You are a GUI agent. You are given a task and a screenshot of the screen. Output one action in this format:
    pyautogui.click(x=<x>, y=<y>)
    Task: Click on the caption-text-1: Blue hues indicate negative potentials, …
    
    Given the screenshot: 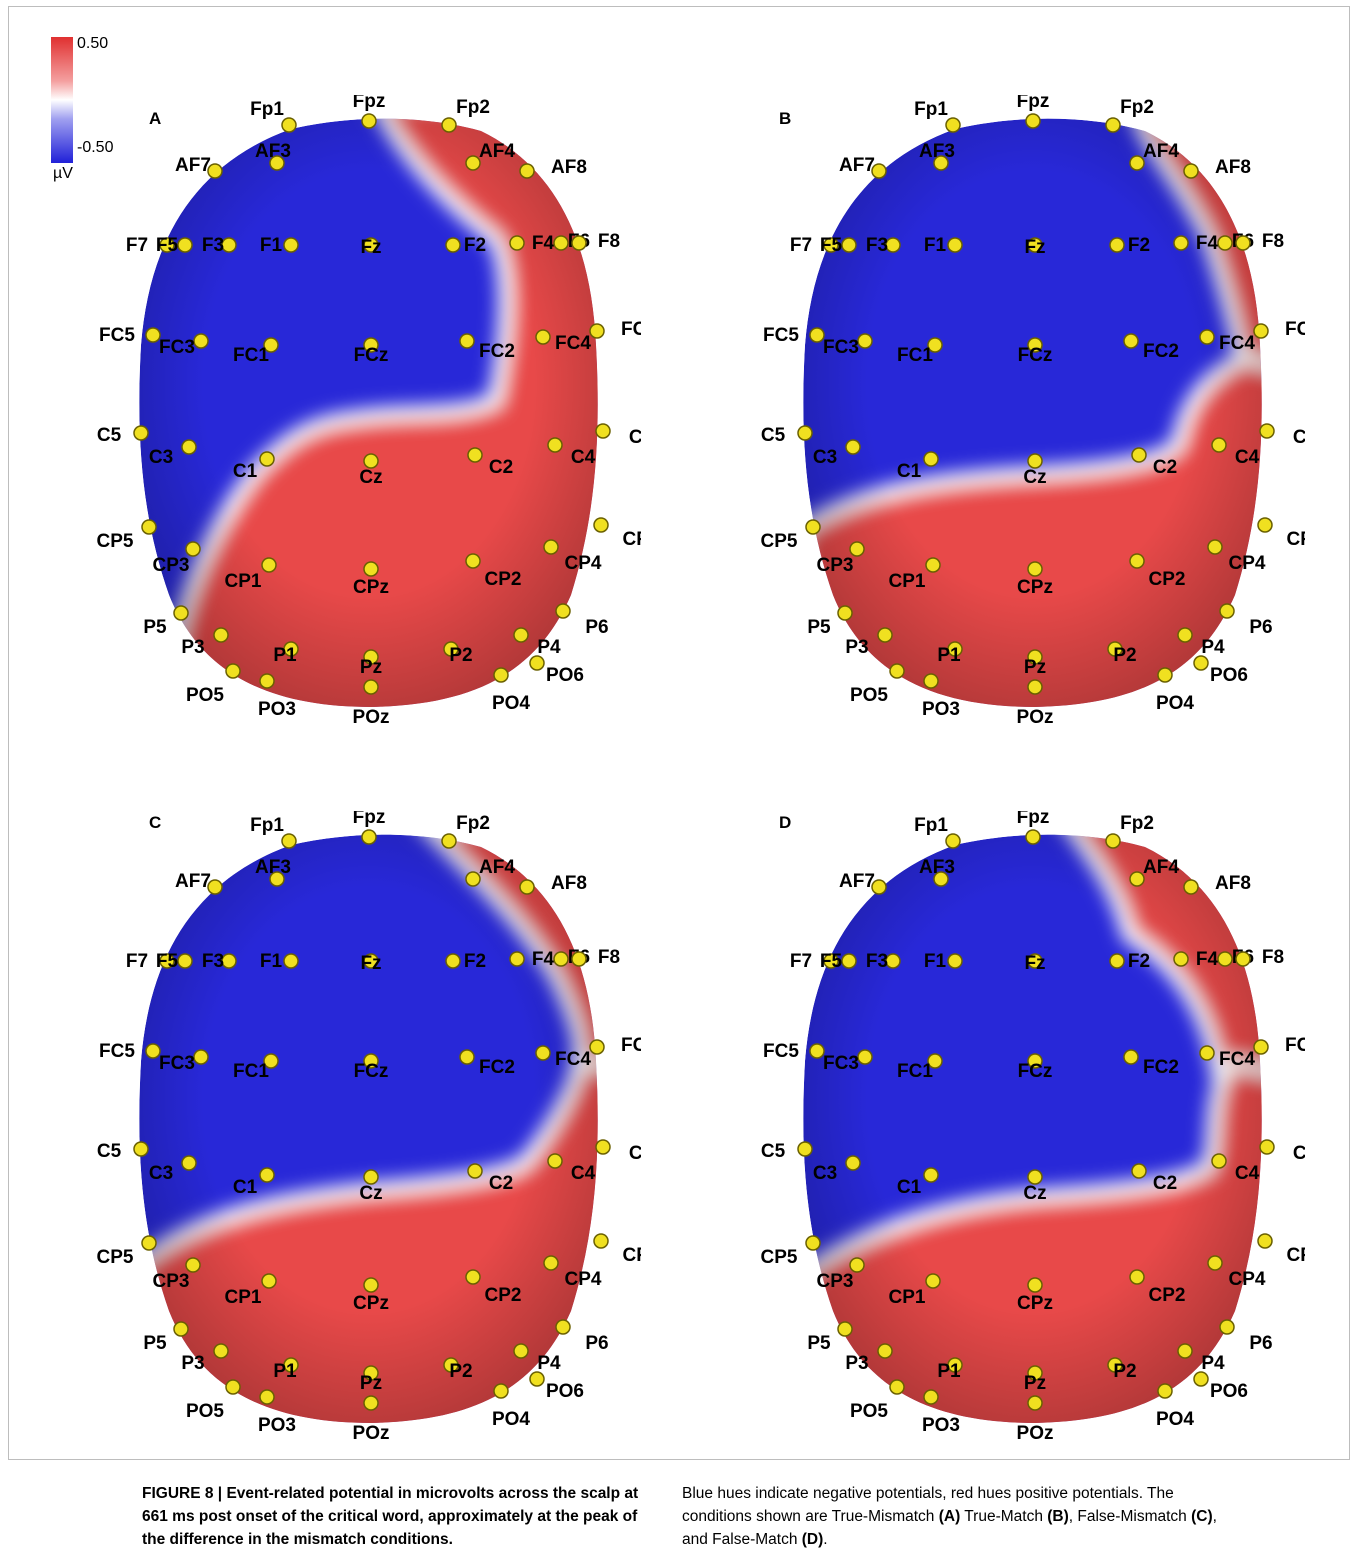 What is the action you would take?
    pyautogui.click(x=928, y=1505)
    